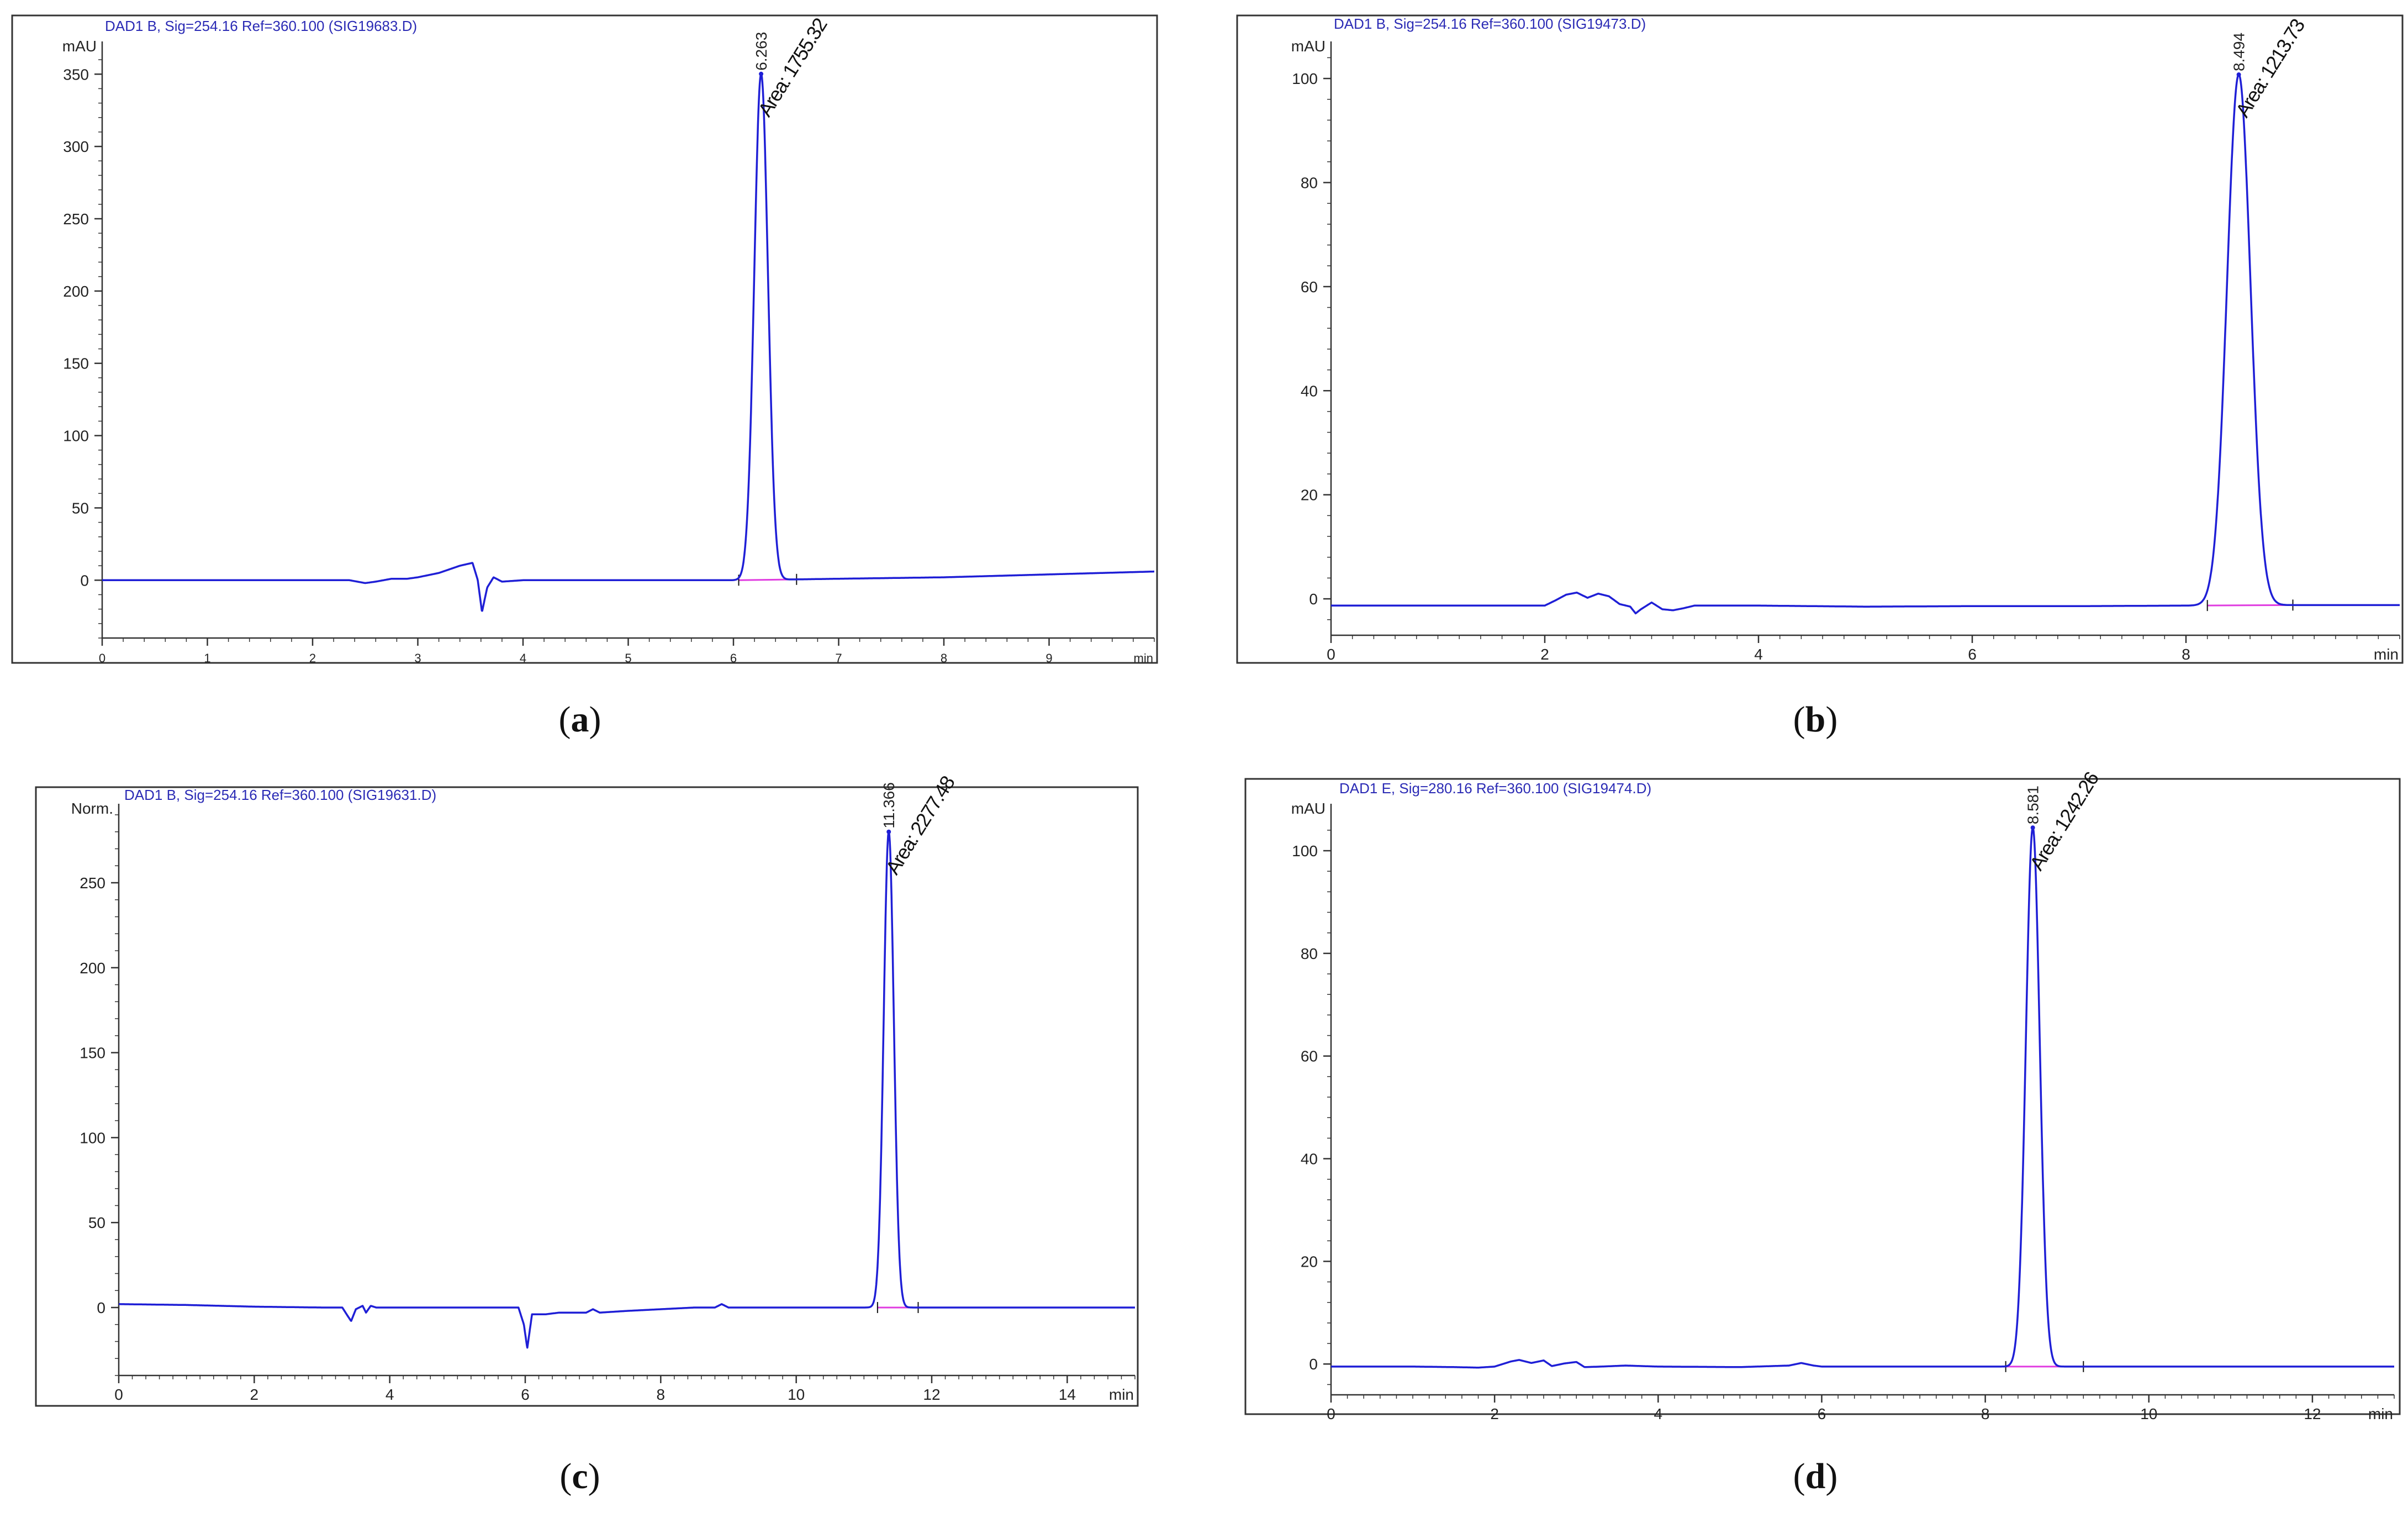 The height and width of the screenshot is (1518, 2408). What do you see at coordinates (1308, 46) in the screenshot?
I see `panel-b-y-unit-label: mAU` at bounding box center [1308, 46].